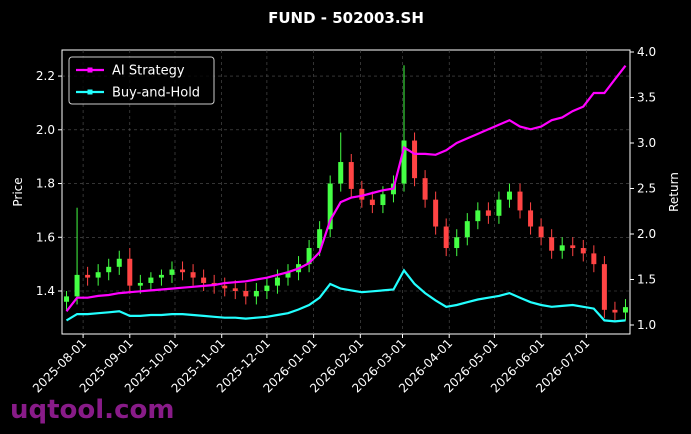 This screenshot has width=691, height=434. I want to click on legend-box, so click(141, 80).